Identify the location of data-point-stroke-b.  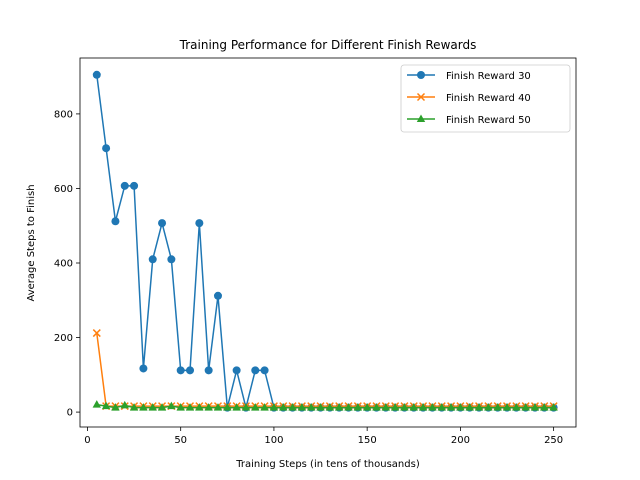
(96, 333).